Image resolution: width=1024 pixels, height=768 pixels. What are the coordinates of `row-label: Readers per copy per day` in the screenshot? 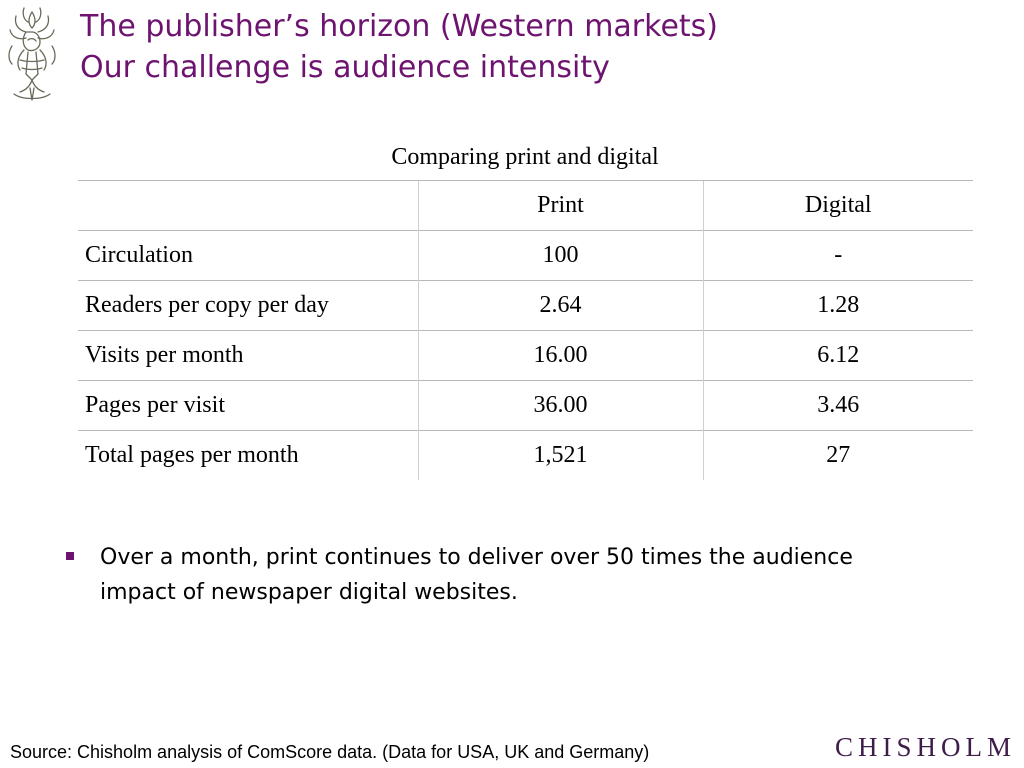 It's located at (248, 305).